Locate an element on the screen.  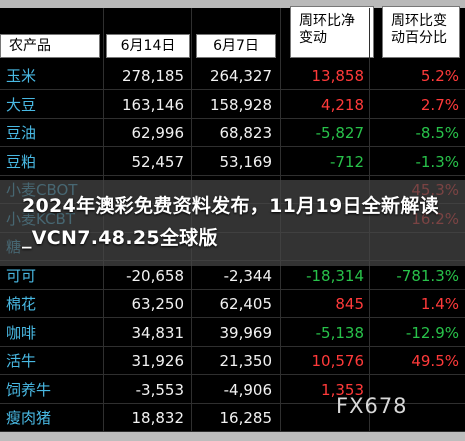
pct-change-cell: 5.2% is located at coordinates (439, 76).